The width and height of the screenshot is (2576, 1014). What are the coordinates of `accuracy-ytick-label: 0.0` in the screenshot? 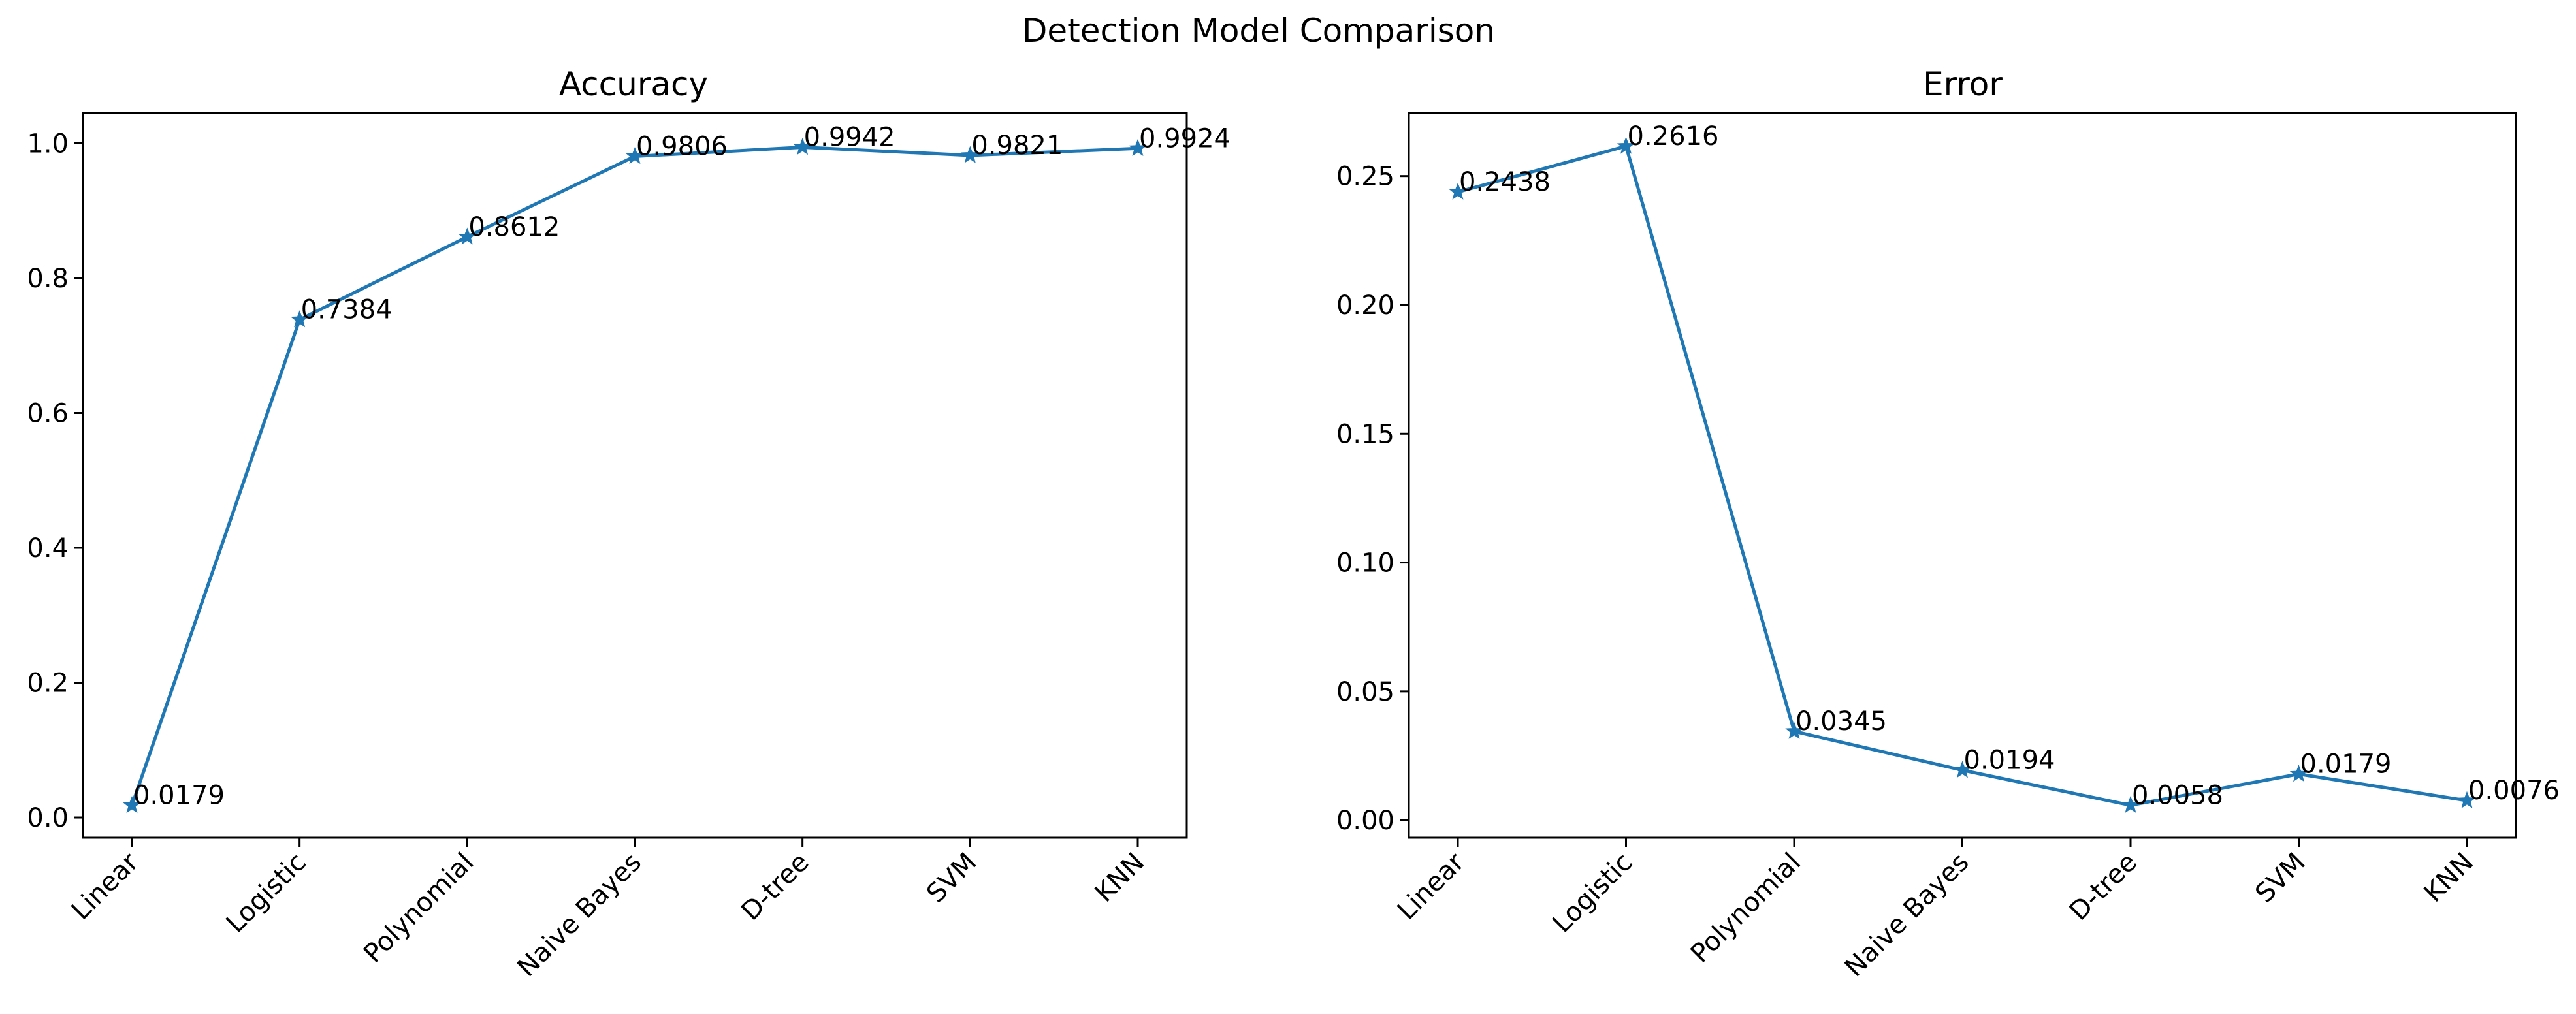 It's located at (48, 818).